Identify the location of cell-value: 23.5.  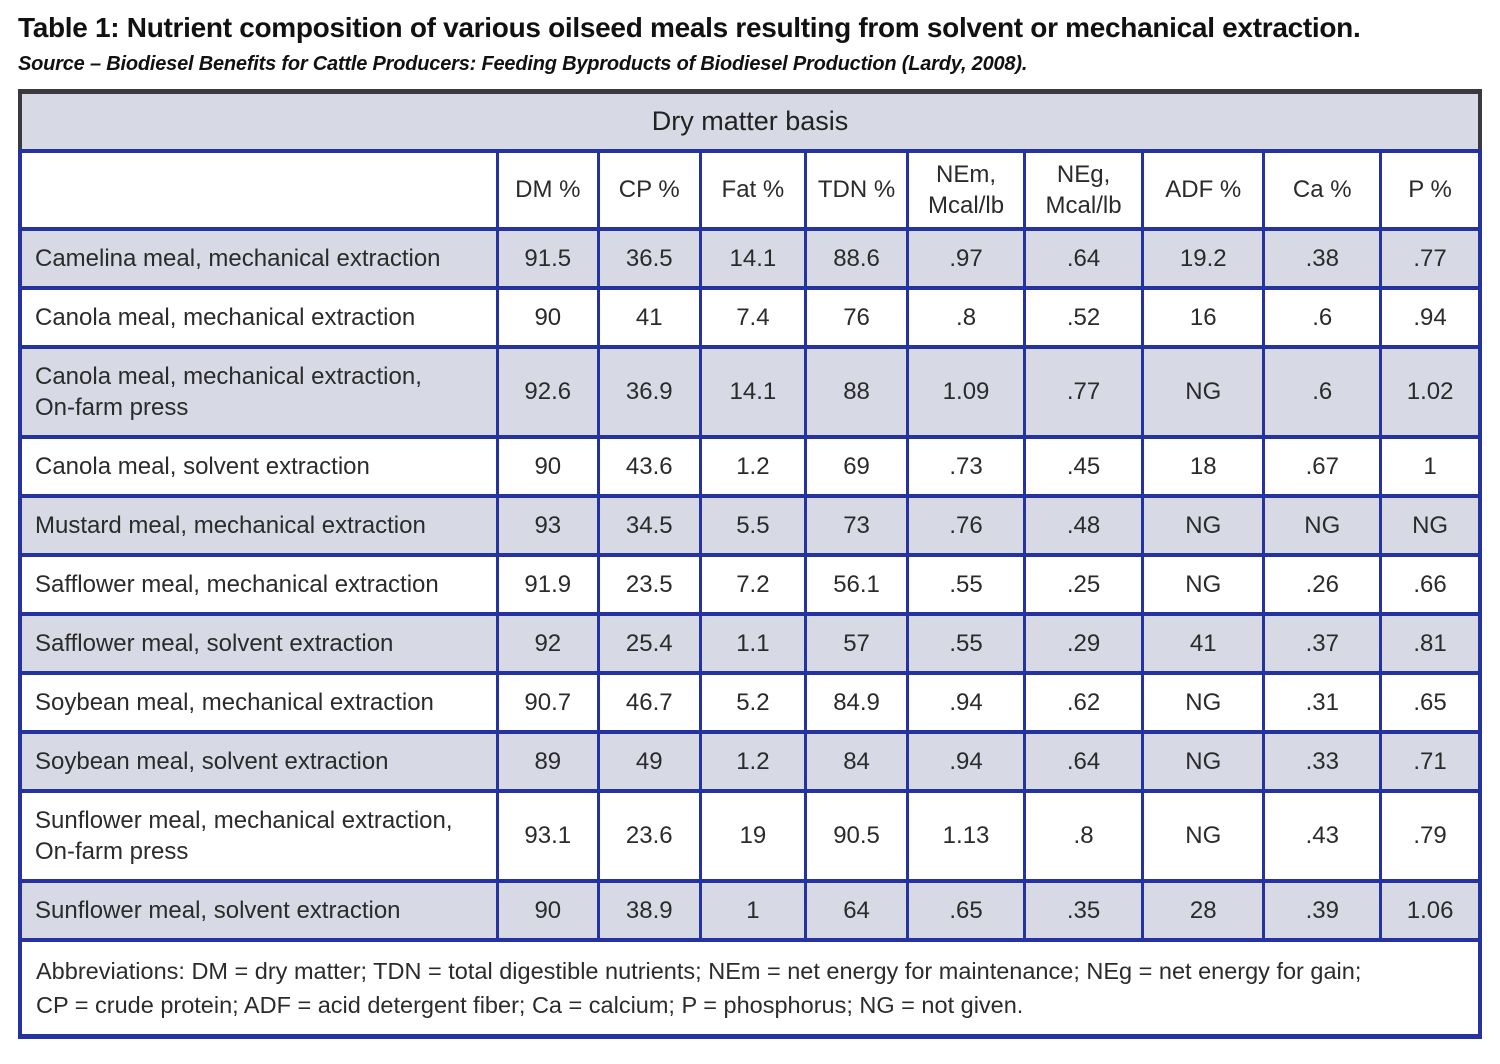
(649, 584).